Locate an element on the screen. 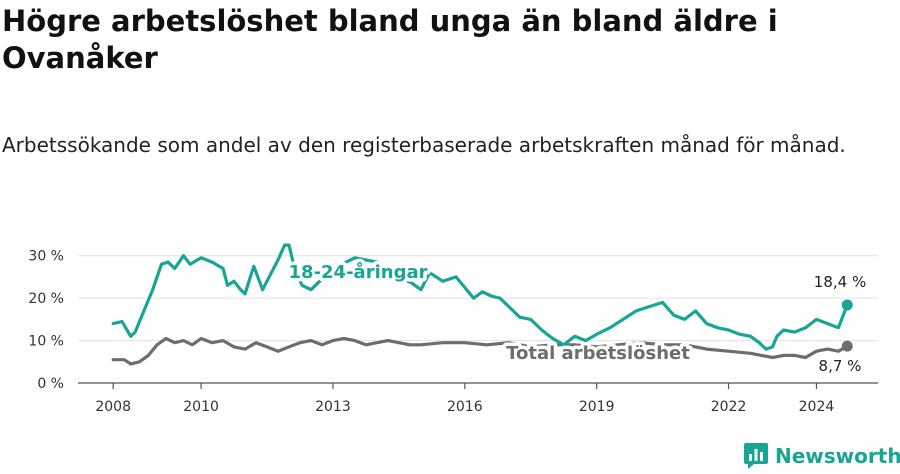  x-tick-label: 2019 is located at coordinates (597, 407).